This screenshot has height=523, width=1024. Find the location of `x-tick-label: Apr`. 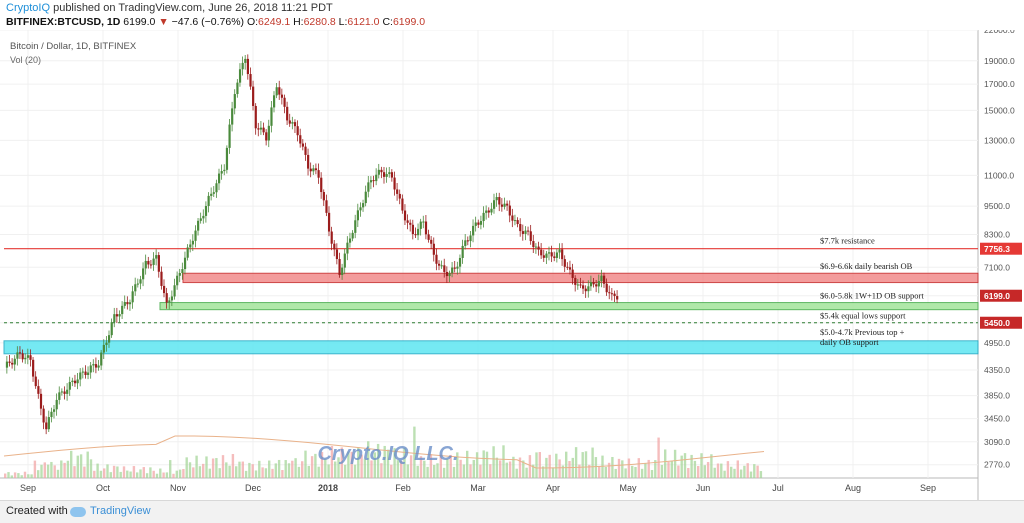

x-tick-label: Apr is located at coordinates (553, 488).